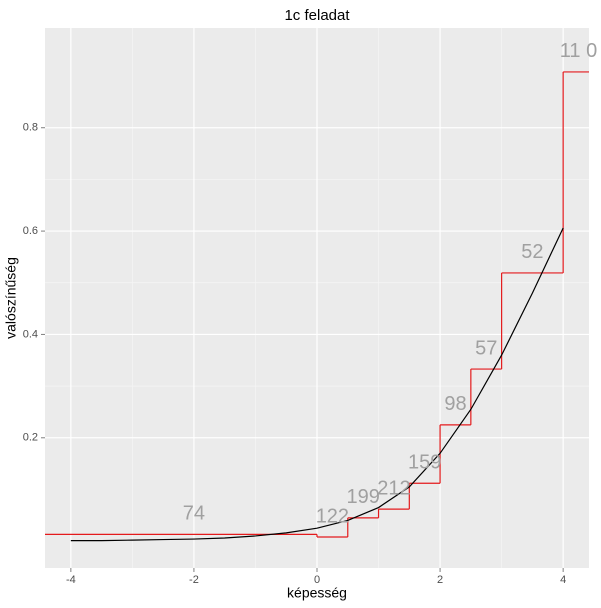  What do you see at coordinates (578, 51) in the screenshot?
I see `count-label: 11 0` at bounding box center [578, 51].